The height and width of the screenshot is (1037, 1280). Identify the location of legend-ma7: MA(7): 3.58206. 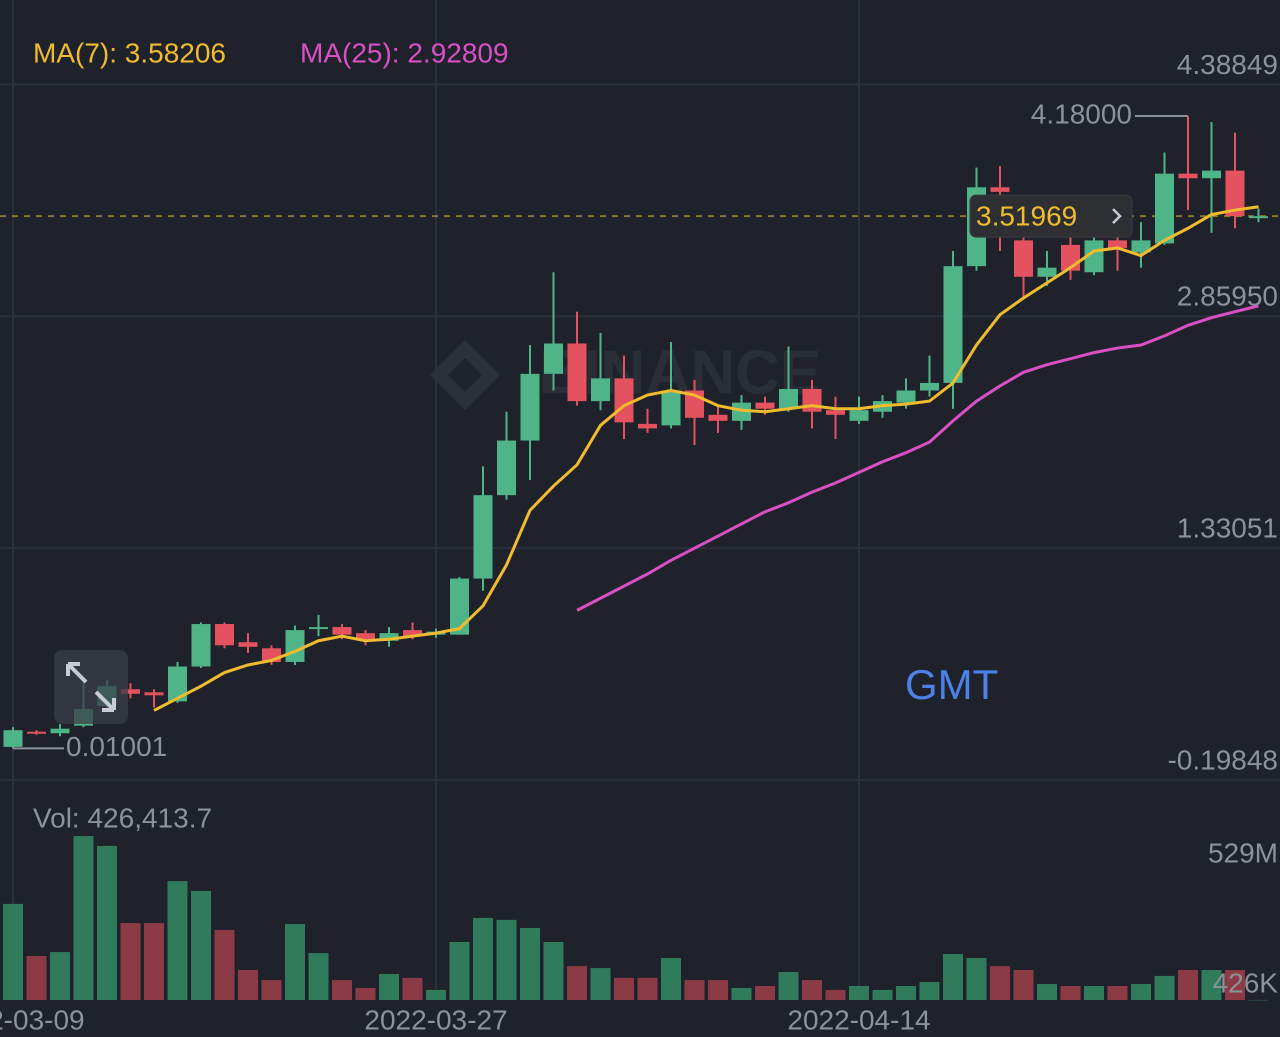
(129, 52).